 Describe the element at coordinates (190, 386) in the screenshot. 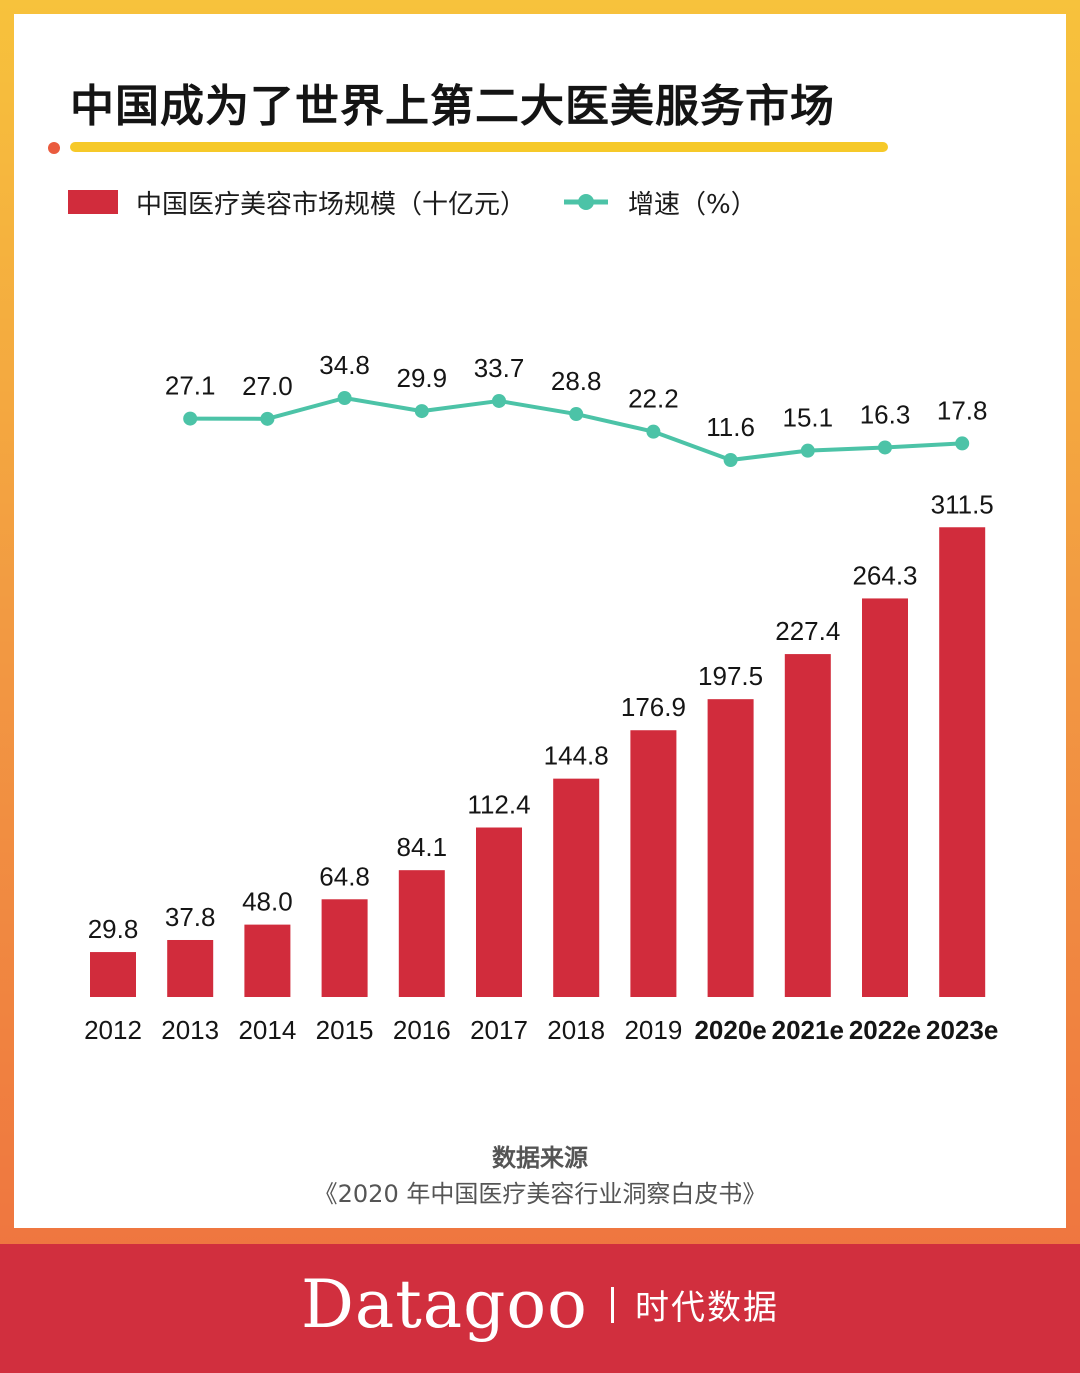

I see `growth-value-2013: 27.1` at that location.